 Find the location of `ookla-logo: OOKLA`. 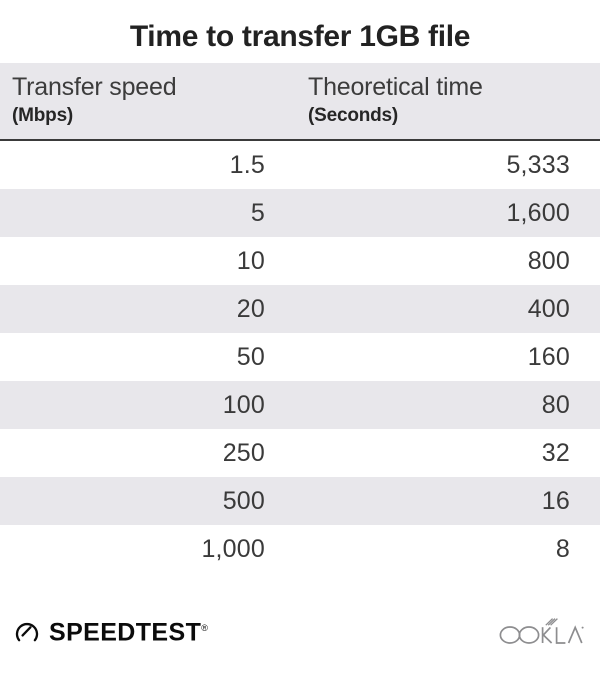

ookla-logo: OOKLA is located at coordinates (541, 631).